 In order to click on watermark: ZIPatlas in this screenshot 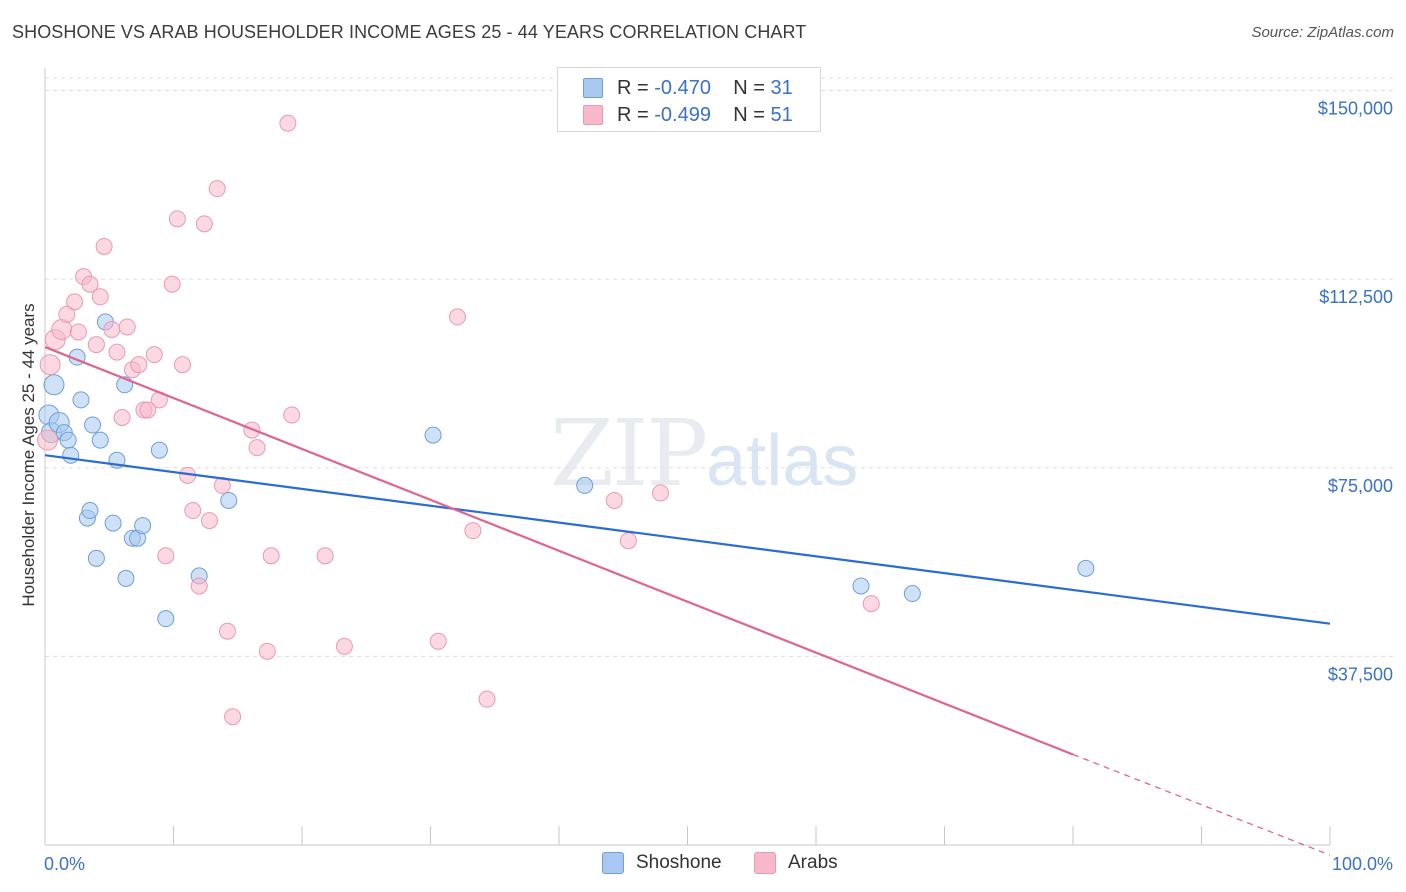, I will do `click(704, 453)`.